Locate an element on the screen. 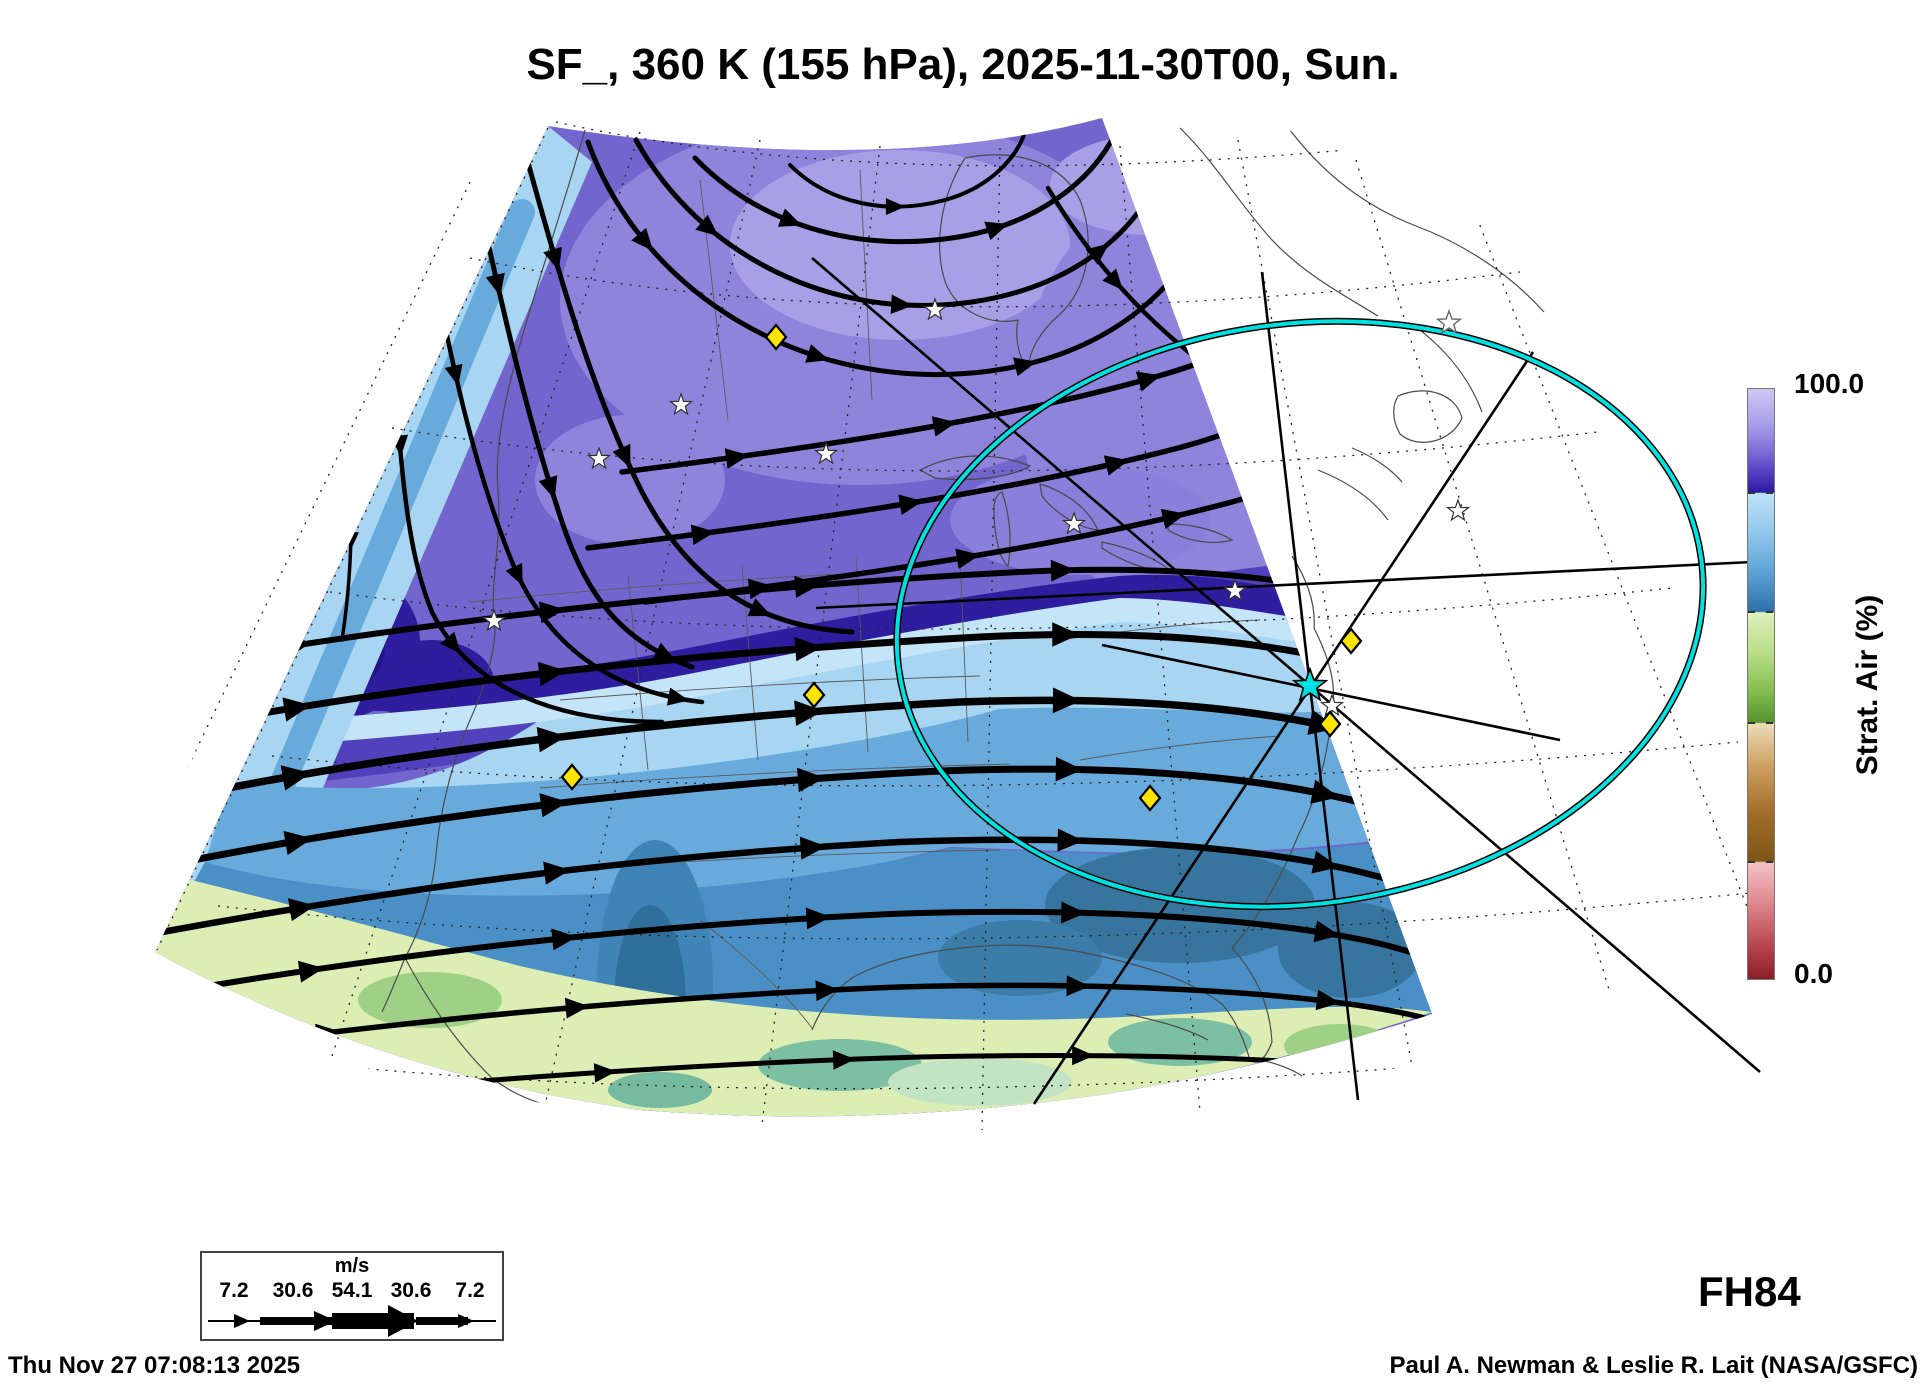 Image resolution: width=1926 pixels, height=1394 pixels. nova-scotia is located at coordinates (1360, 484).